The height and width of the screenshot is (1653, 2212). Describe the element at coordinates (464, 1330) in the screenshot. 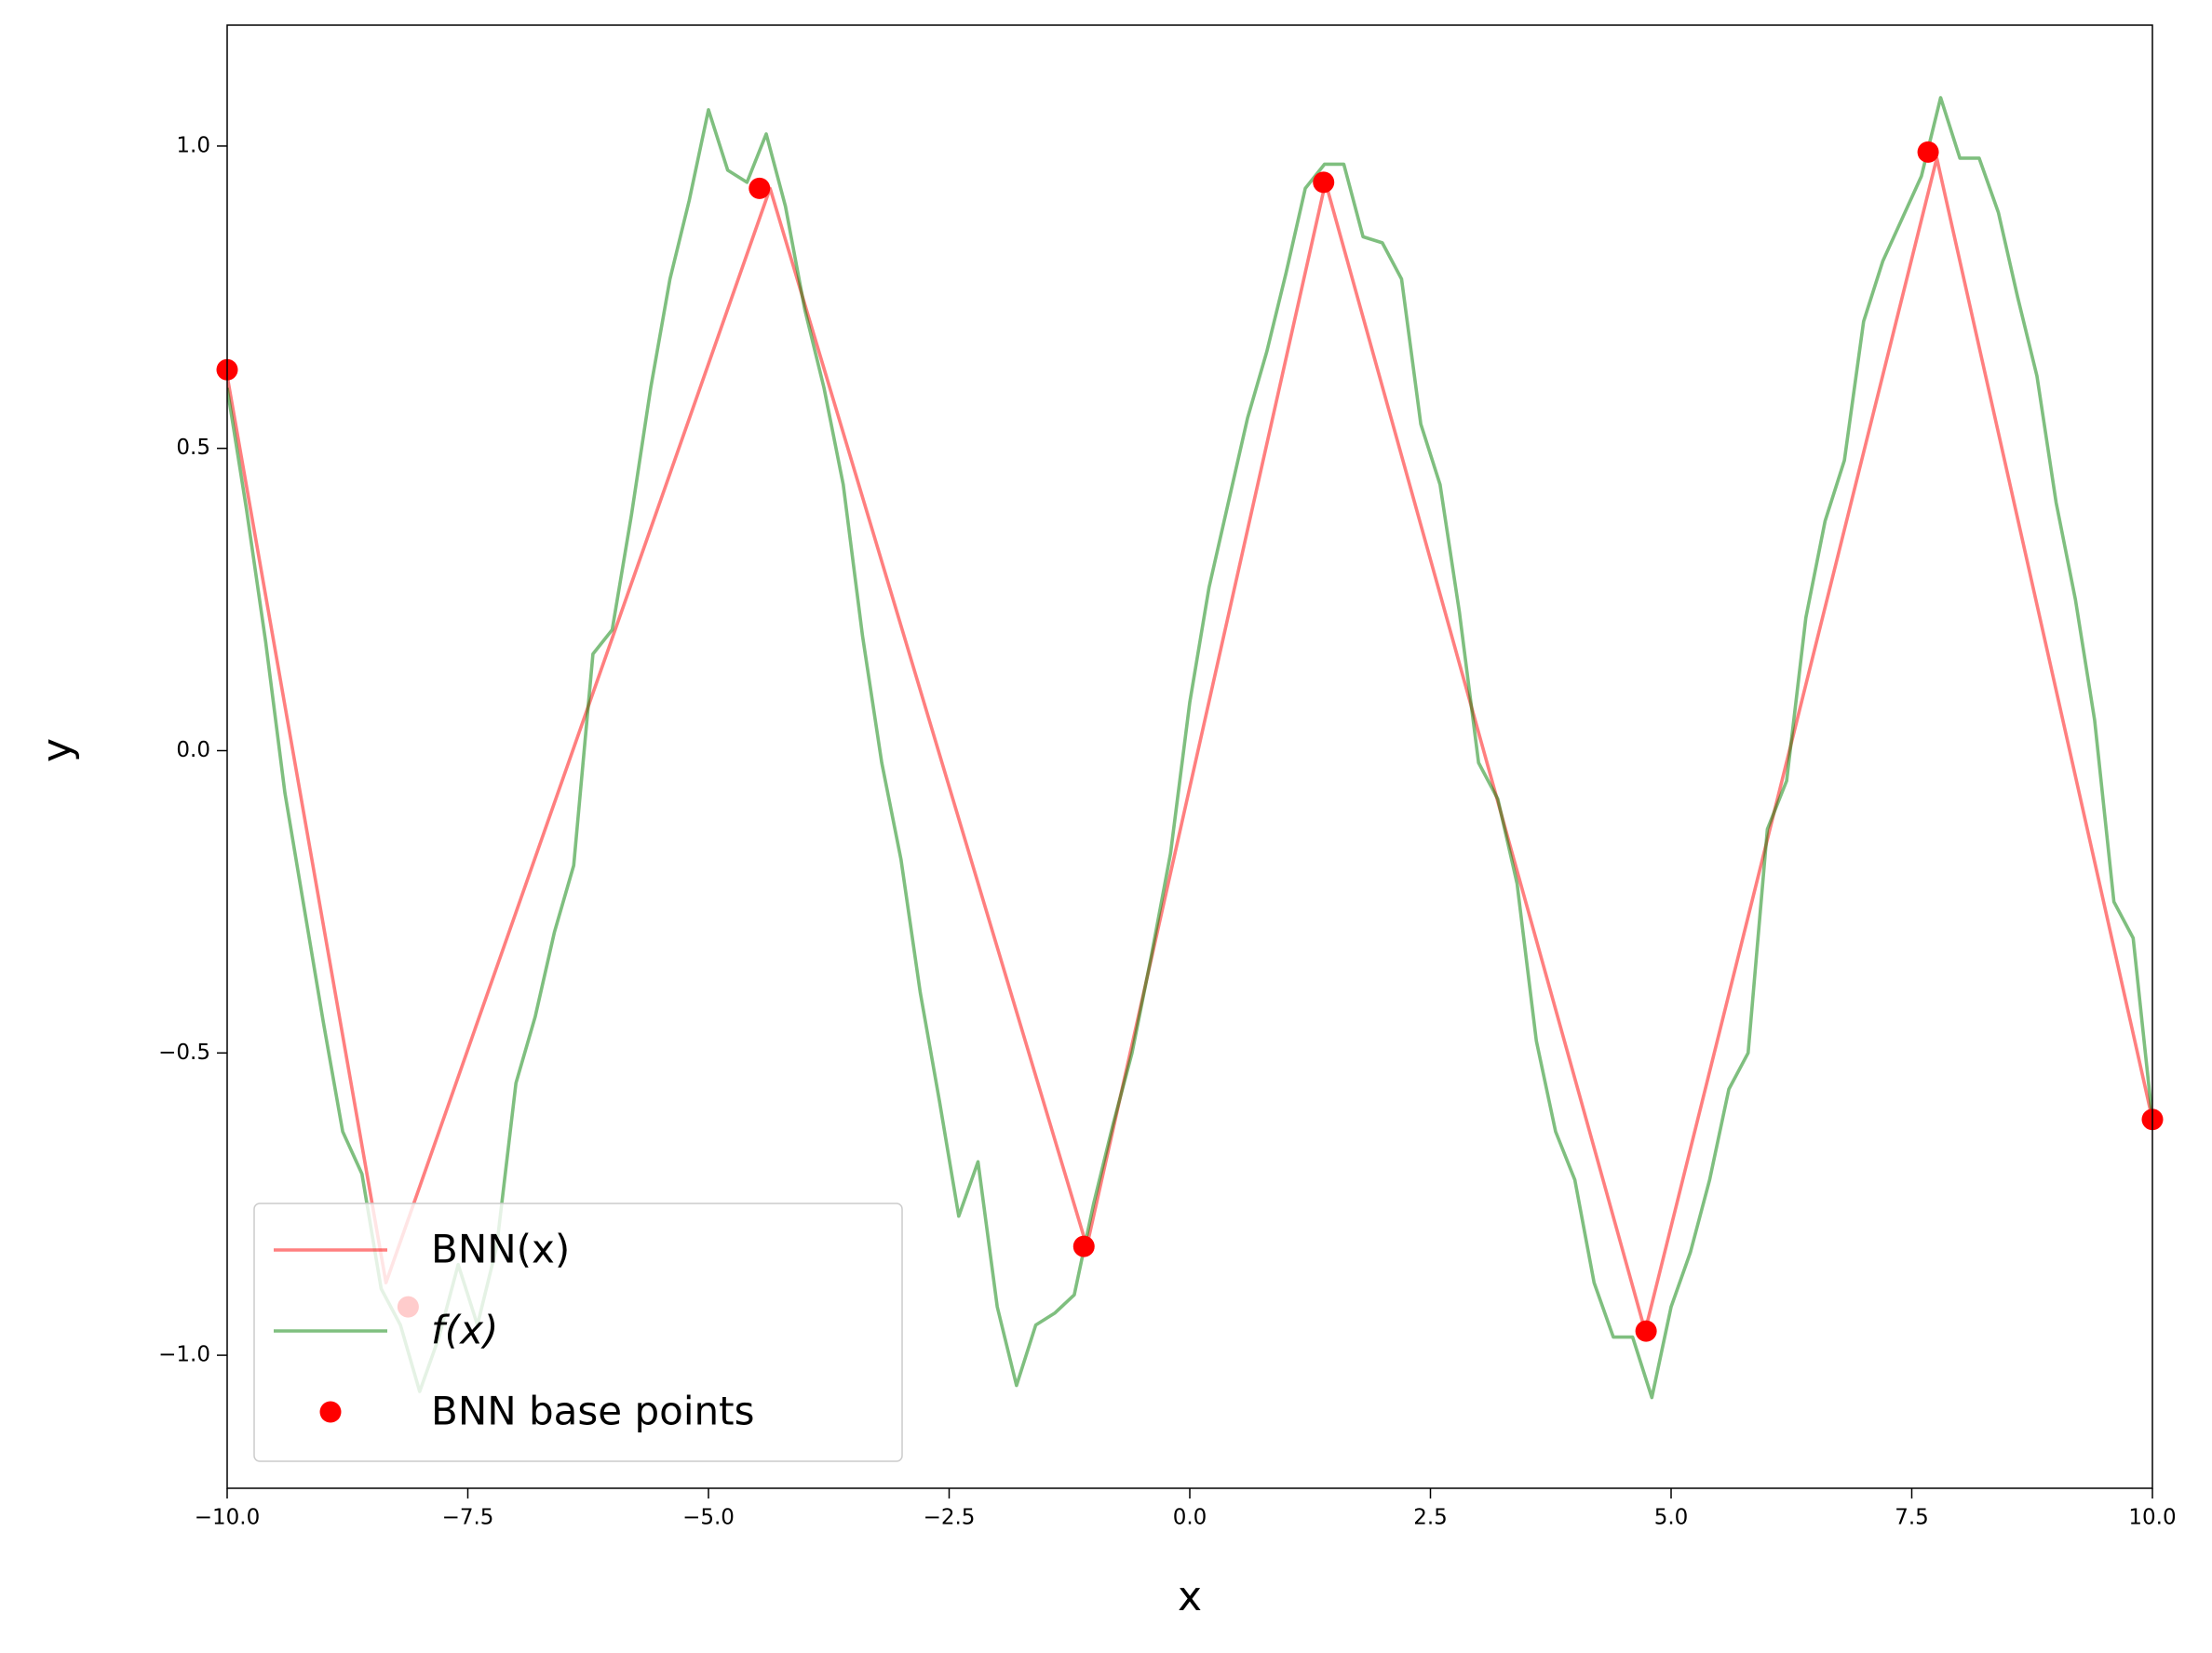

I see `legend-label: f(x)` at that location.